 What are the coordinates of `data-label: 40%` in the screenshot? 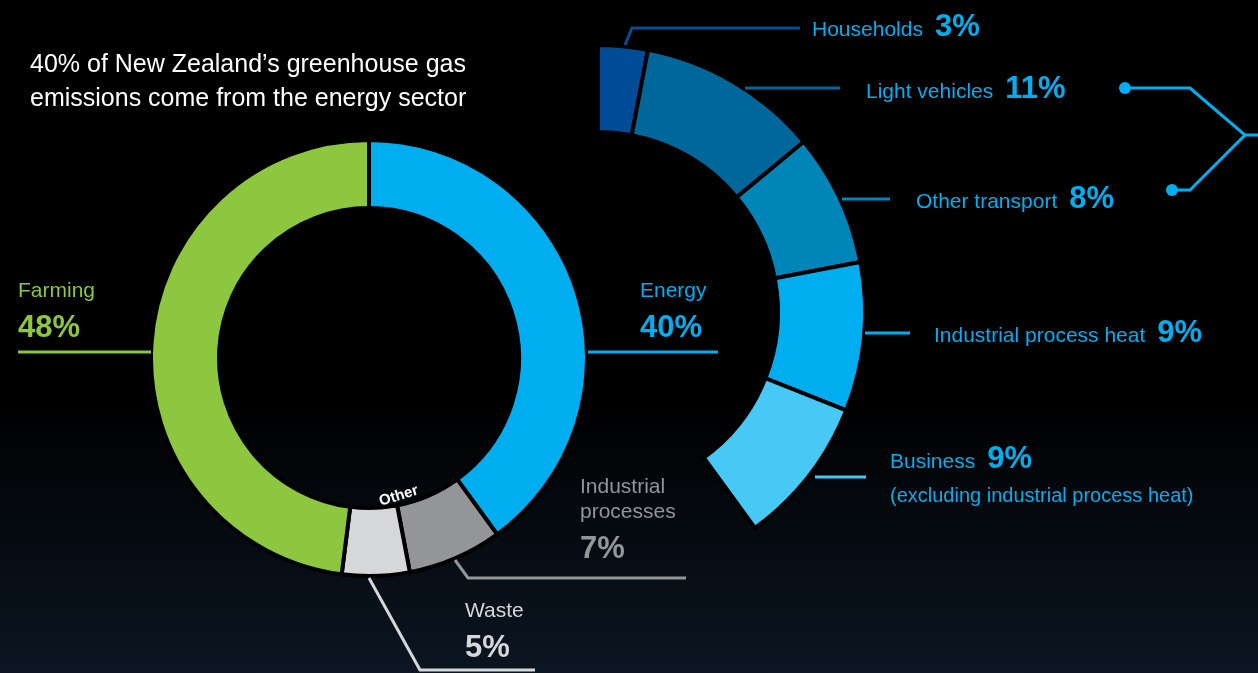 It's located at (671, 326).